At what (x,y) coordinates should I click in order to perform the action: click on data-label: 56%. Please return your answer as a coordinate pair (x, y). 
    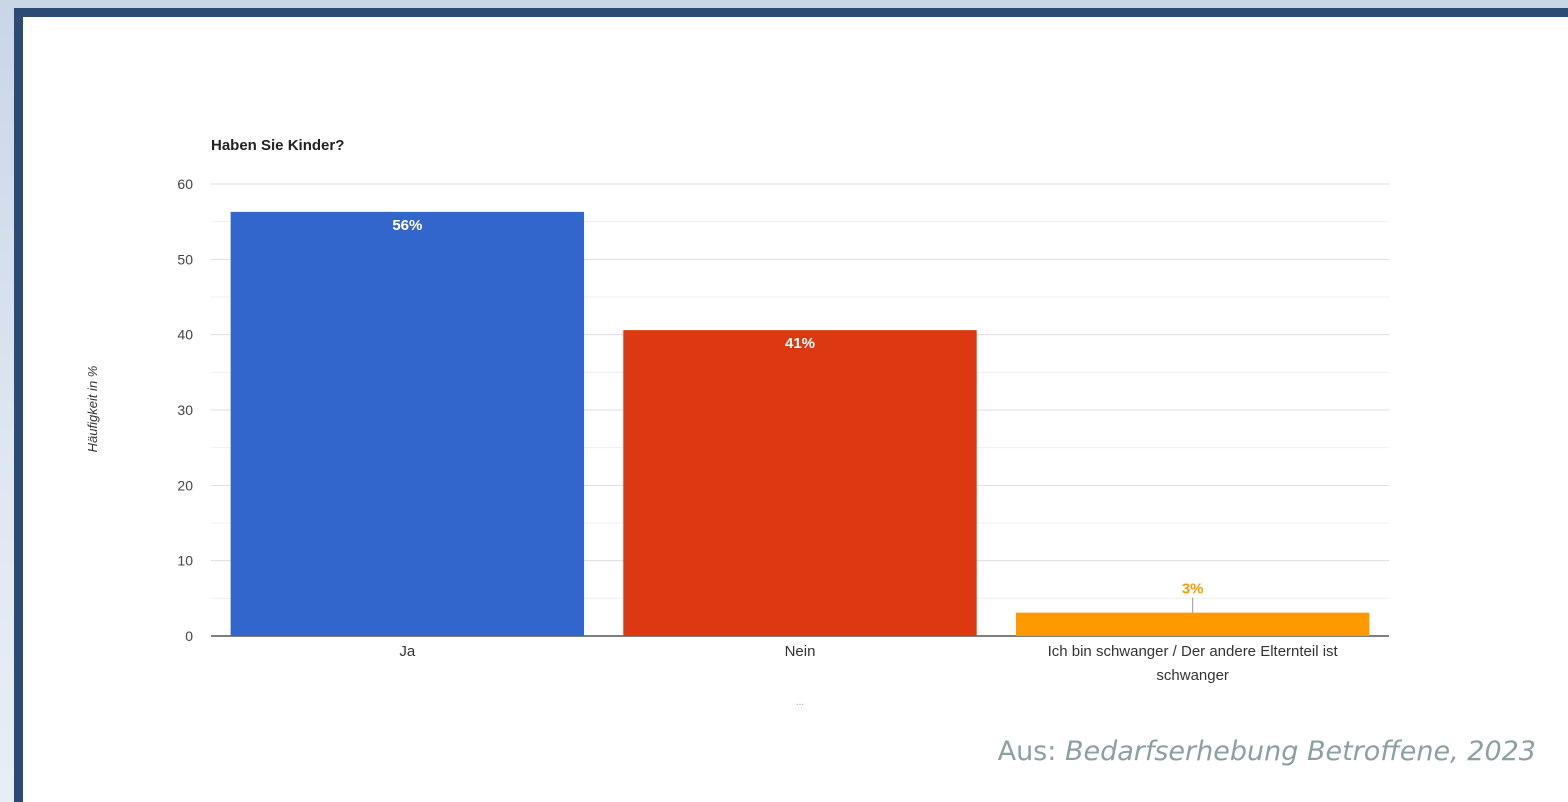
    Looking at the image, I should click on (407, 225).